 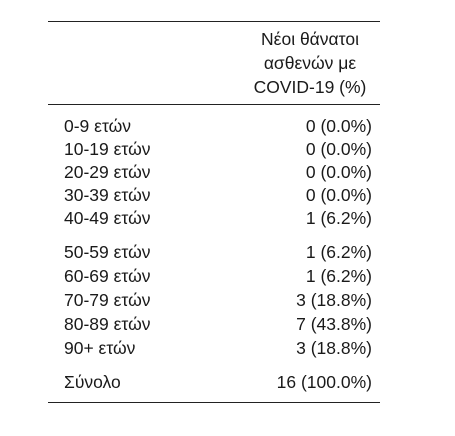 I want to click on table-row: 70-79 ετών 3 (18.8%), so click(x=222, y=300).